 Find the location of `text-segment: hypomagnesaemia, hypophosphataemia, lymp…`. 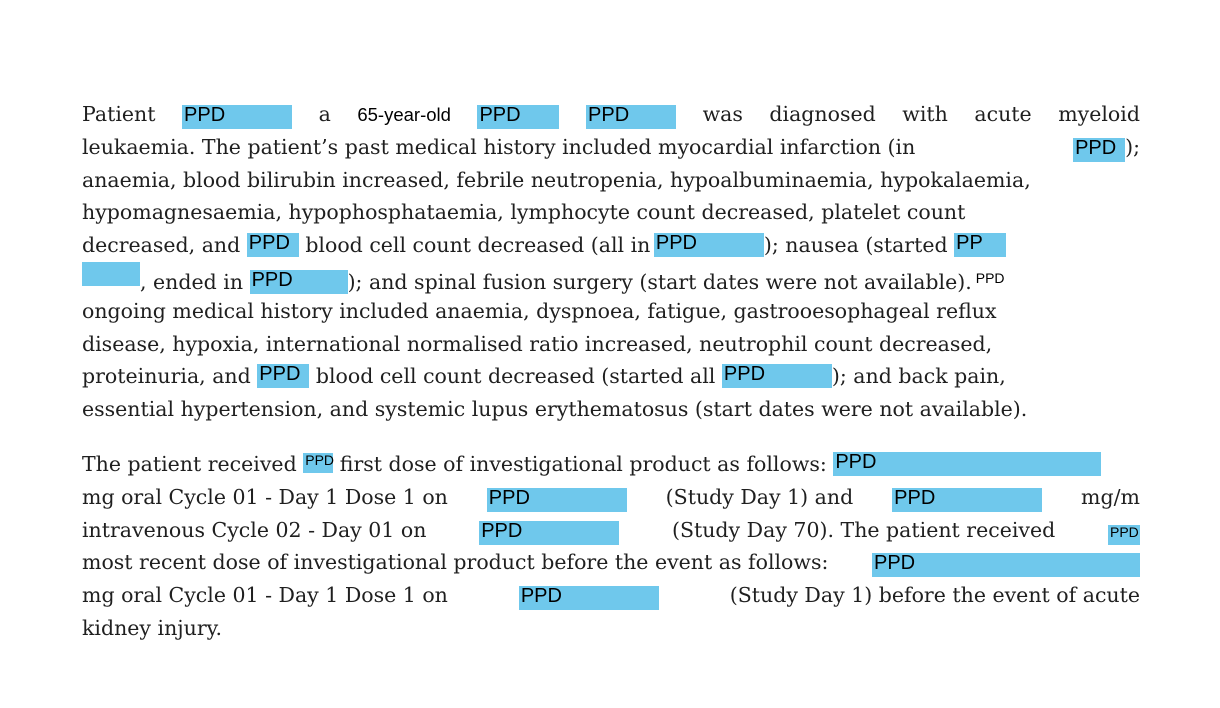

text-segment: hypomagnesaemia, hypophosphataemia, lymp… is located at coordinates (524, 212).